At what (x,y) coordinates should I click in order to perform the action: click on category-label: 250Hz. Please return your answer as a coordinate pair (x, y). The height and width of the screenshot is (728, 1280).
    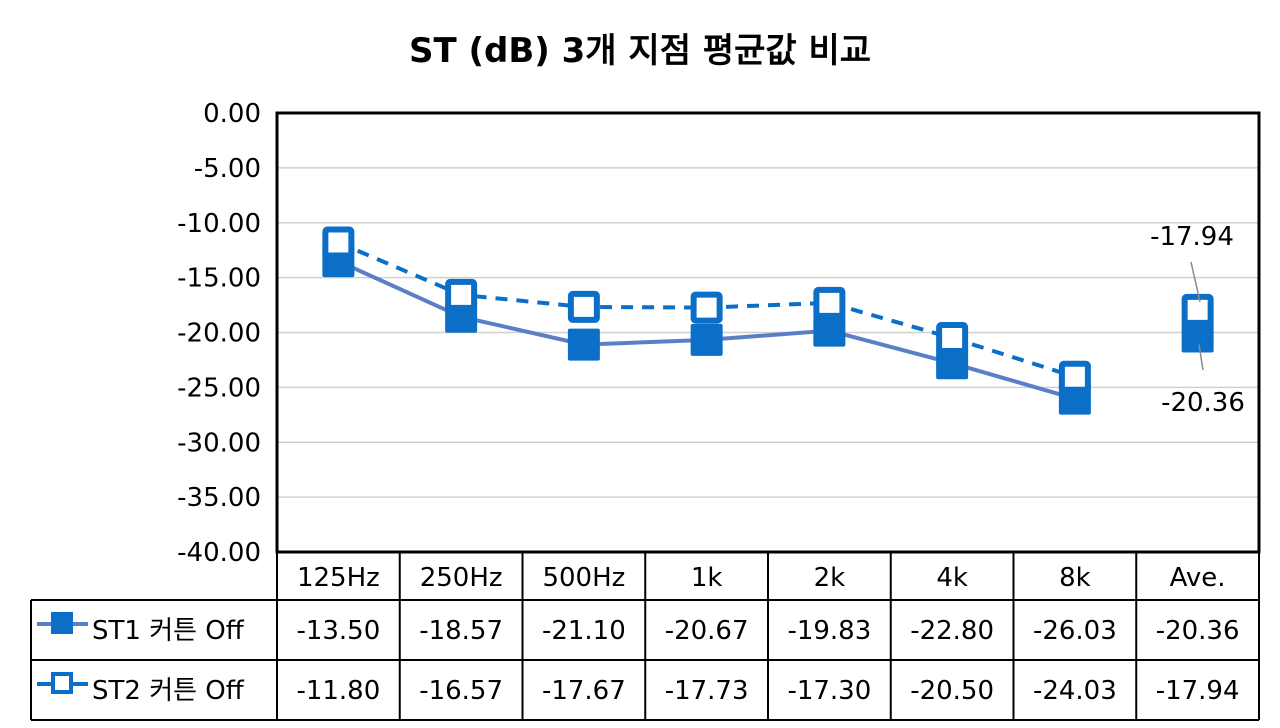
    Looking at the image, I should click on (461, 578).